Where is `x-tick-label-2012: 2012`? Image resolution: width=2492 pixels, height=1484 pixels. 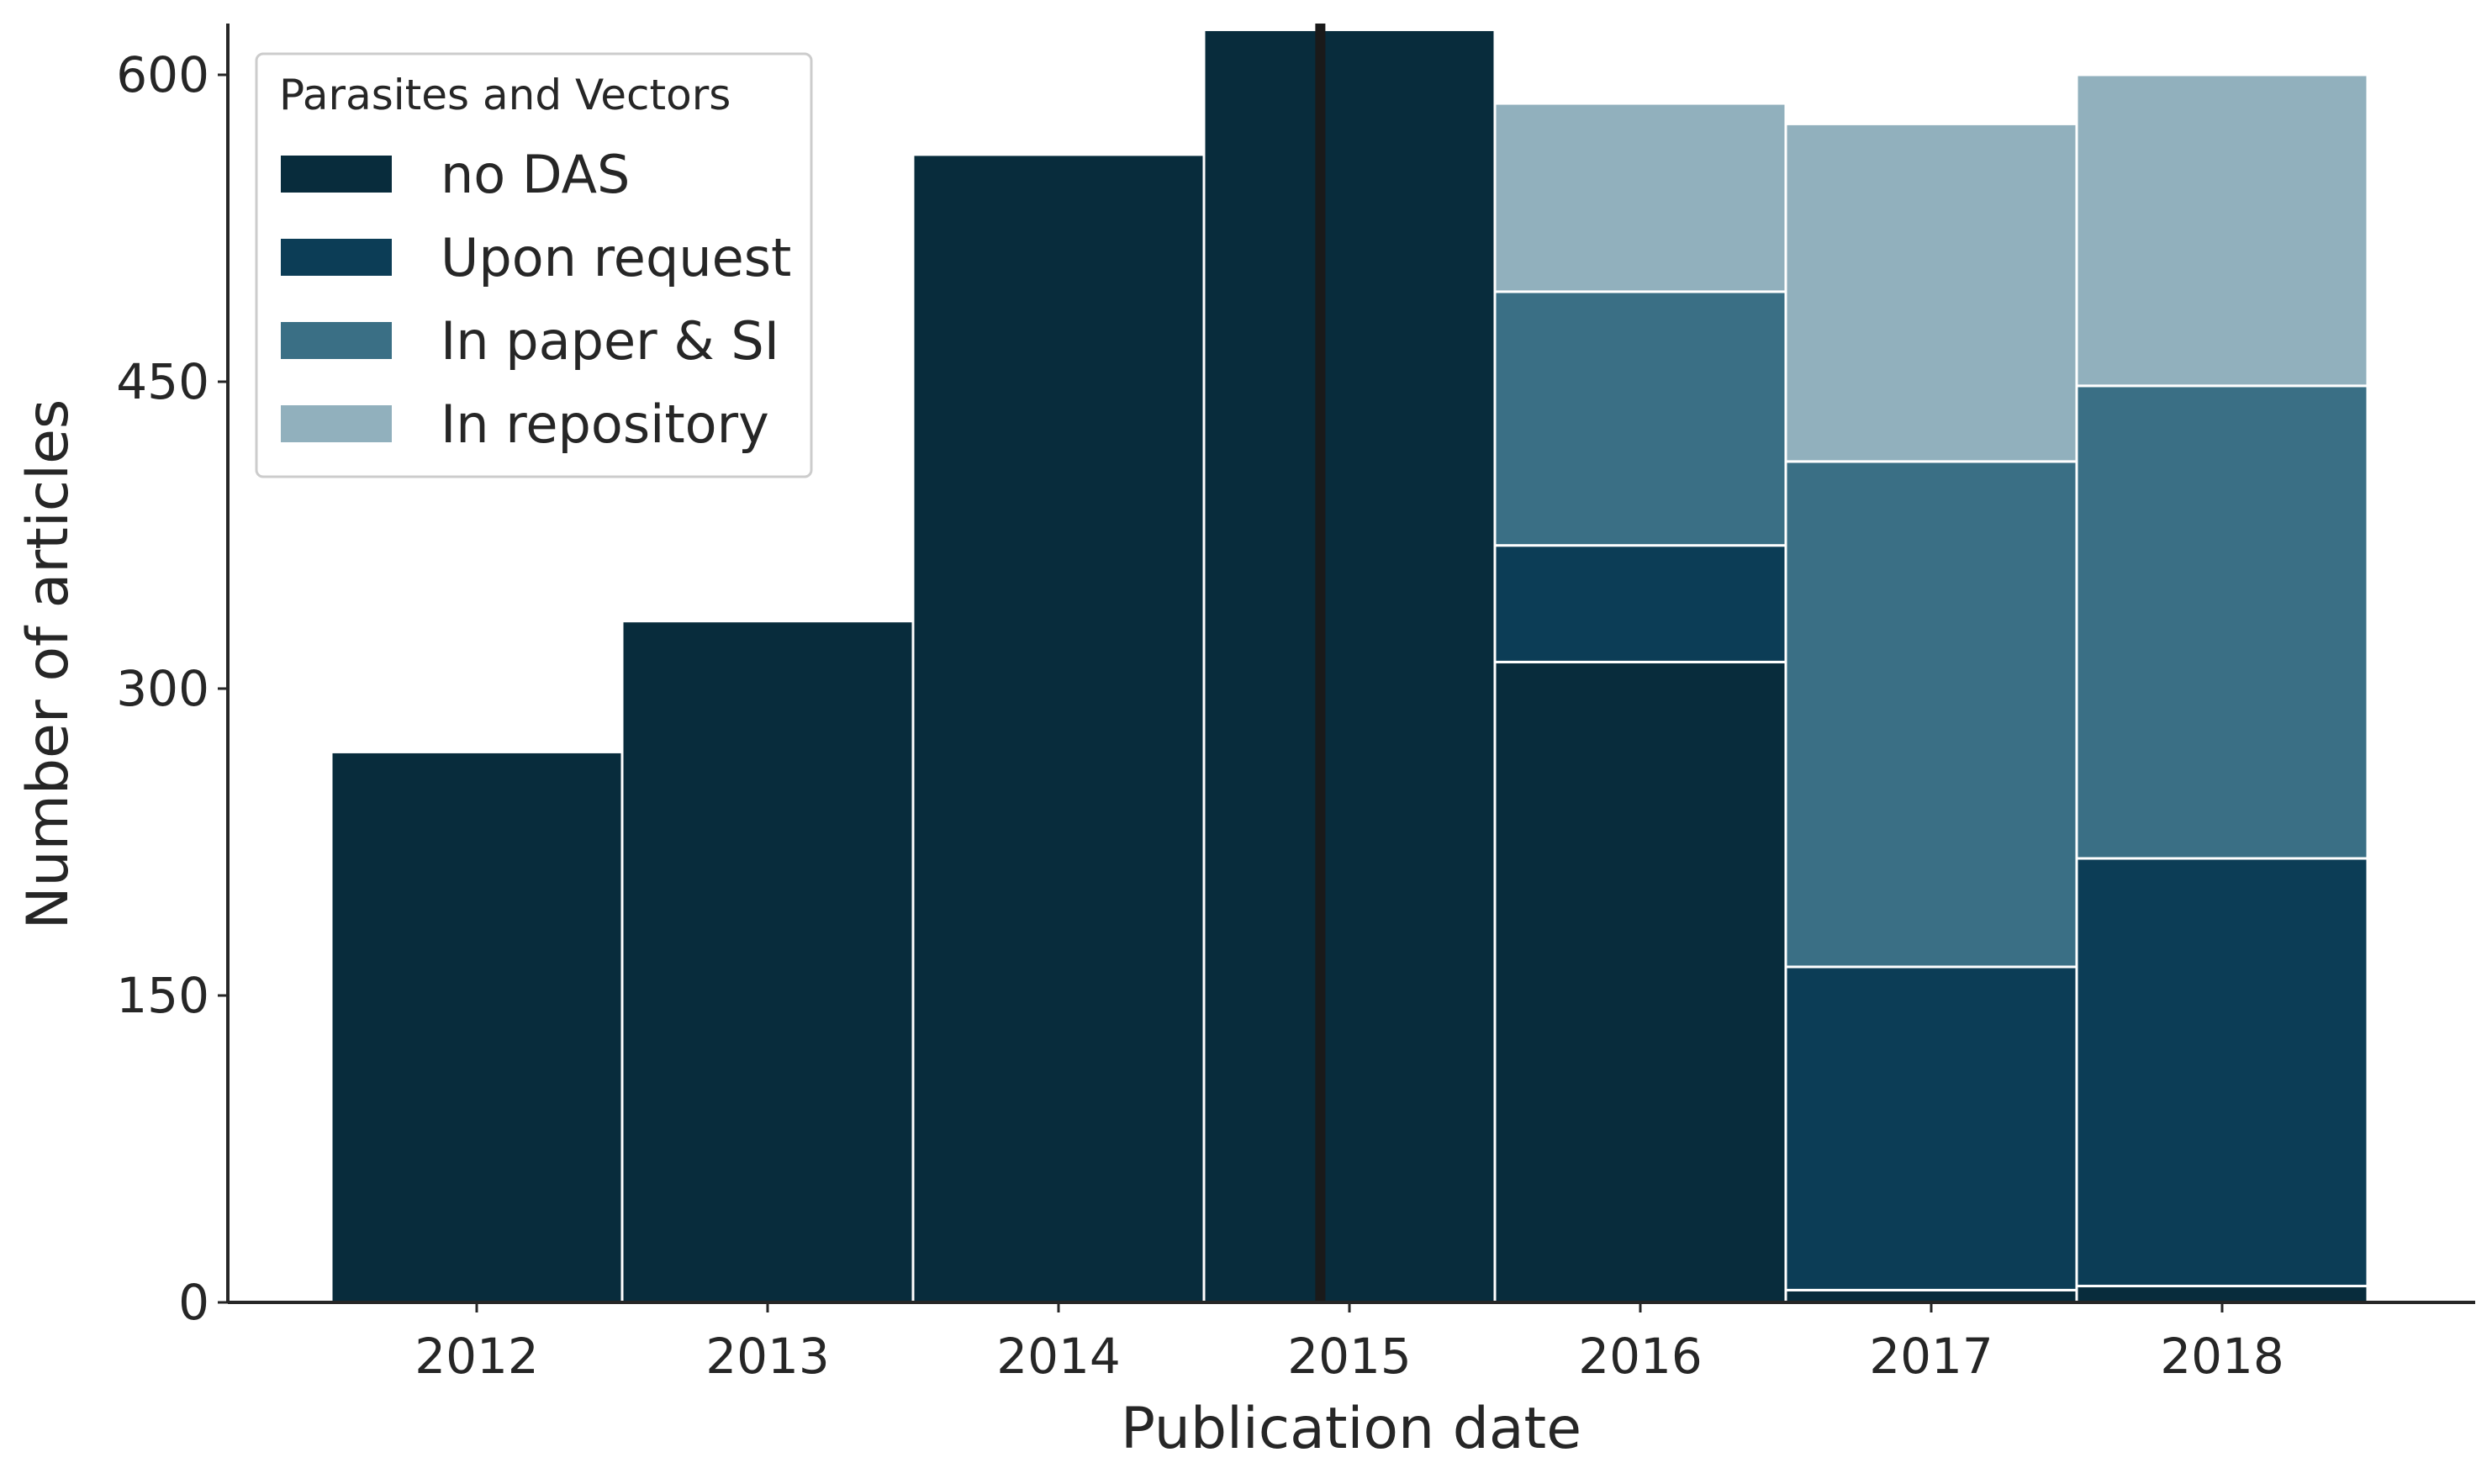
x-tick-label-2012: 2012 is located at coordinates (476, 1356).